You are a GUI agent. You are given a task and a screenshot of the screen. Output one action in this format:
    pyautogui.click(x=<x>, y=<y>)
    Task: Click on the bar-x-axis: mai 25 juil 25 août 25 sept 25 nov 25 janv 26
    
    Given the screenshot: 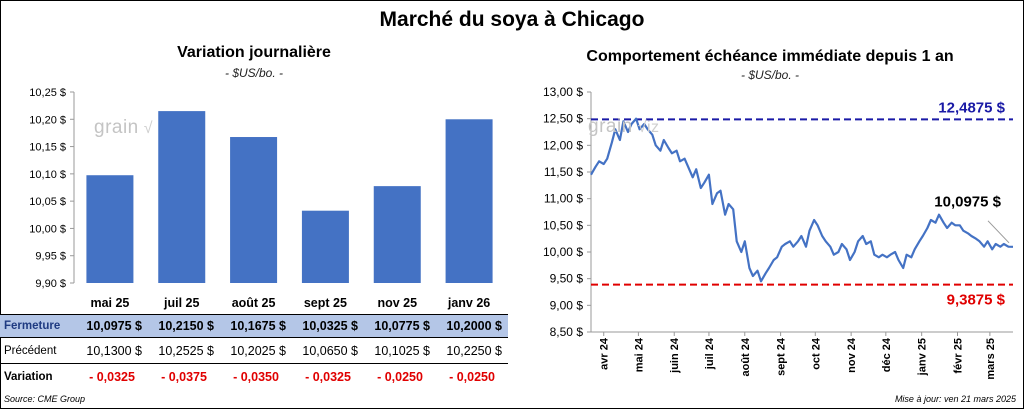 What is the action you would take?
    pyautogui.click(x=290, y=303)
    